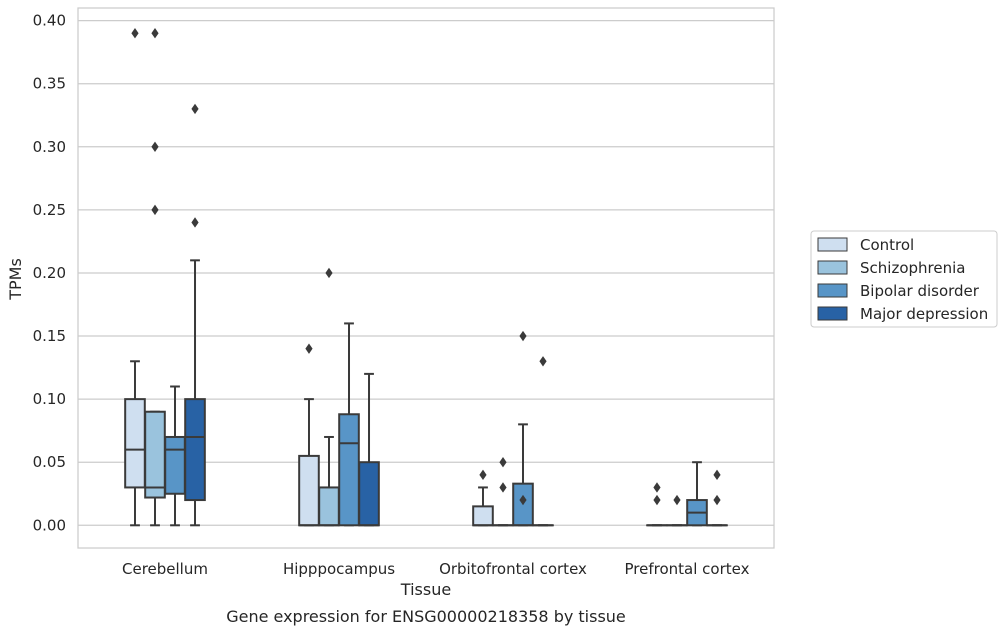  What do you see at coordinates (49, 336) in the screenshot?
I see `y-tick-label: 0.15` at bounding box center [49, 336].